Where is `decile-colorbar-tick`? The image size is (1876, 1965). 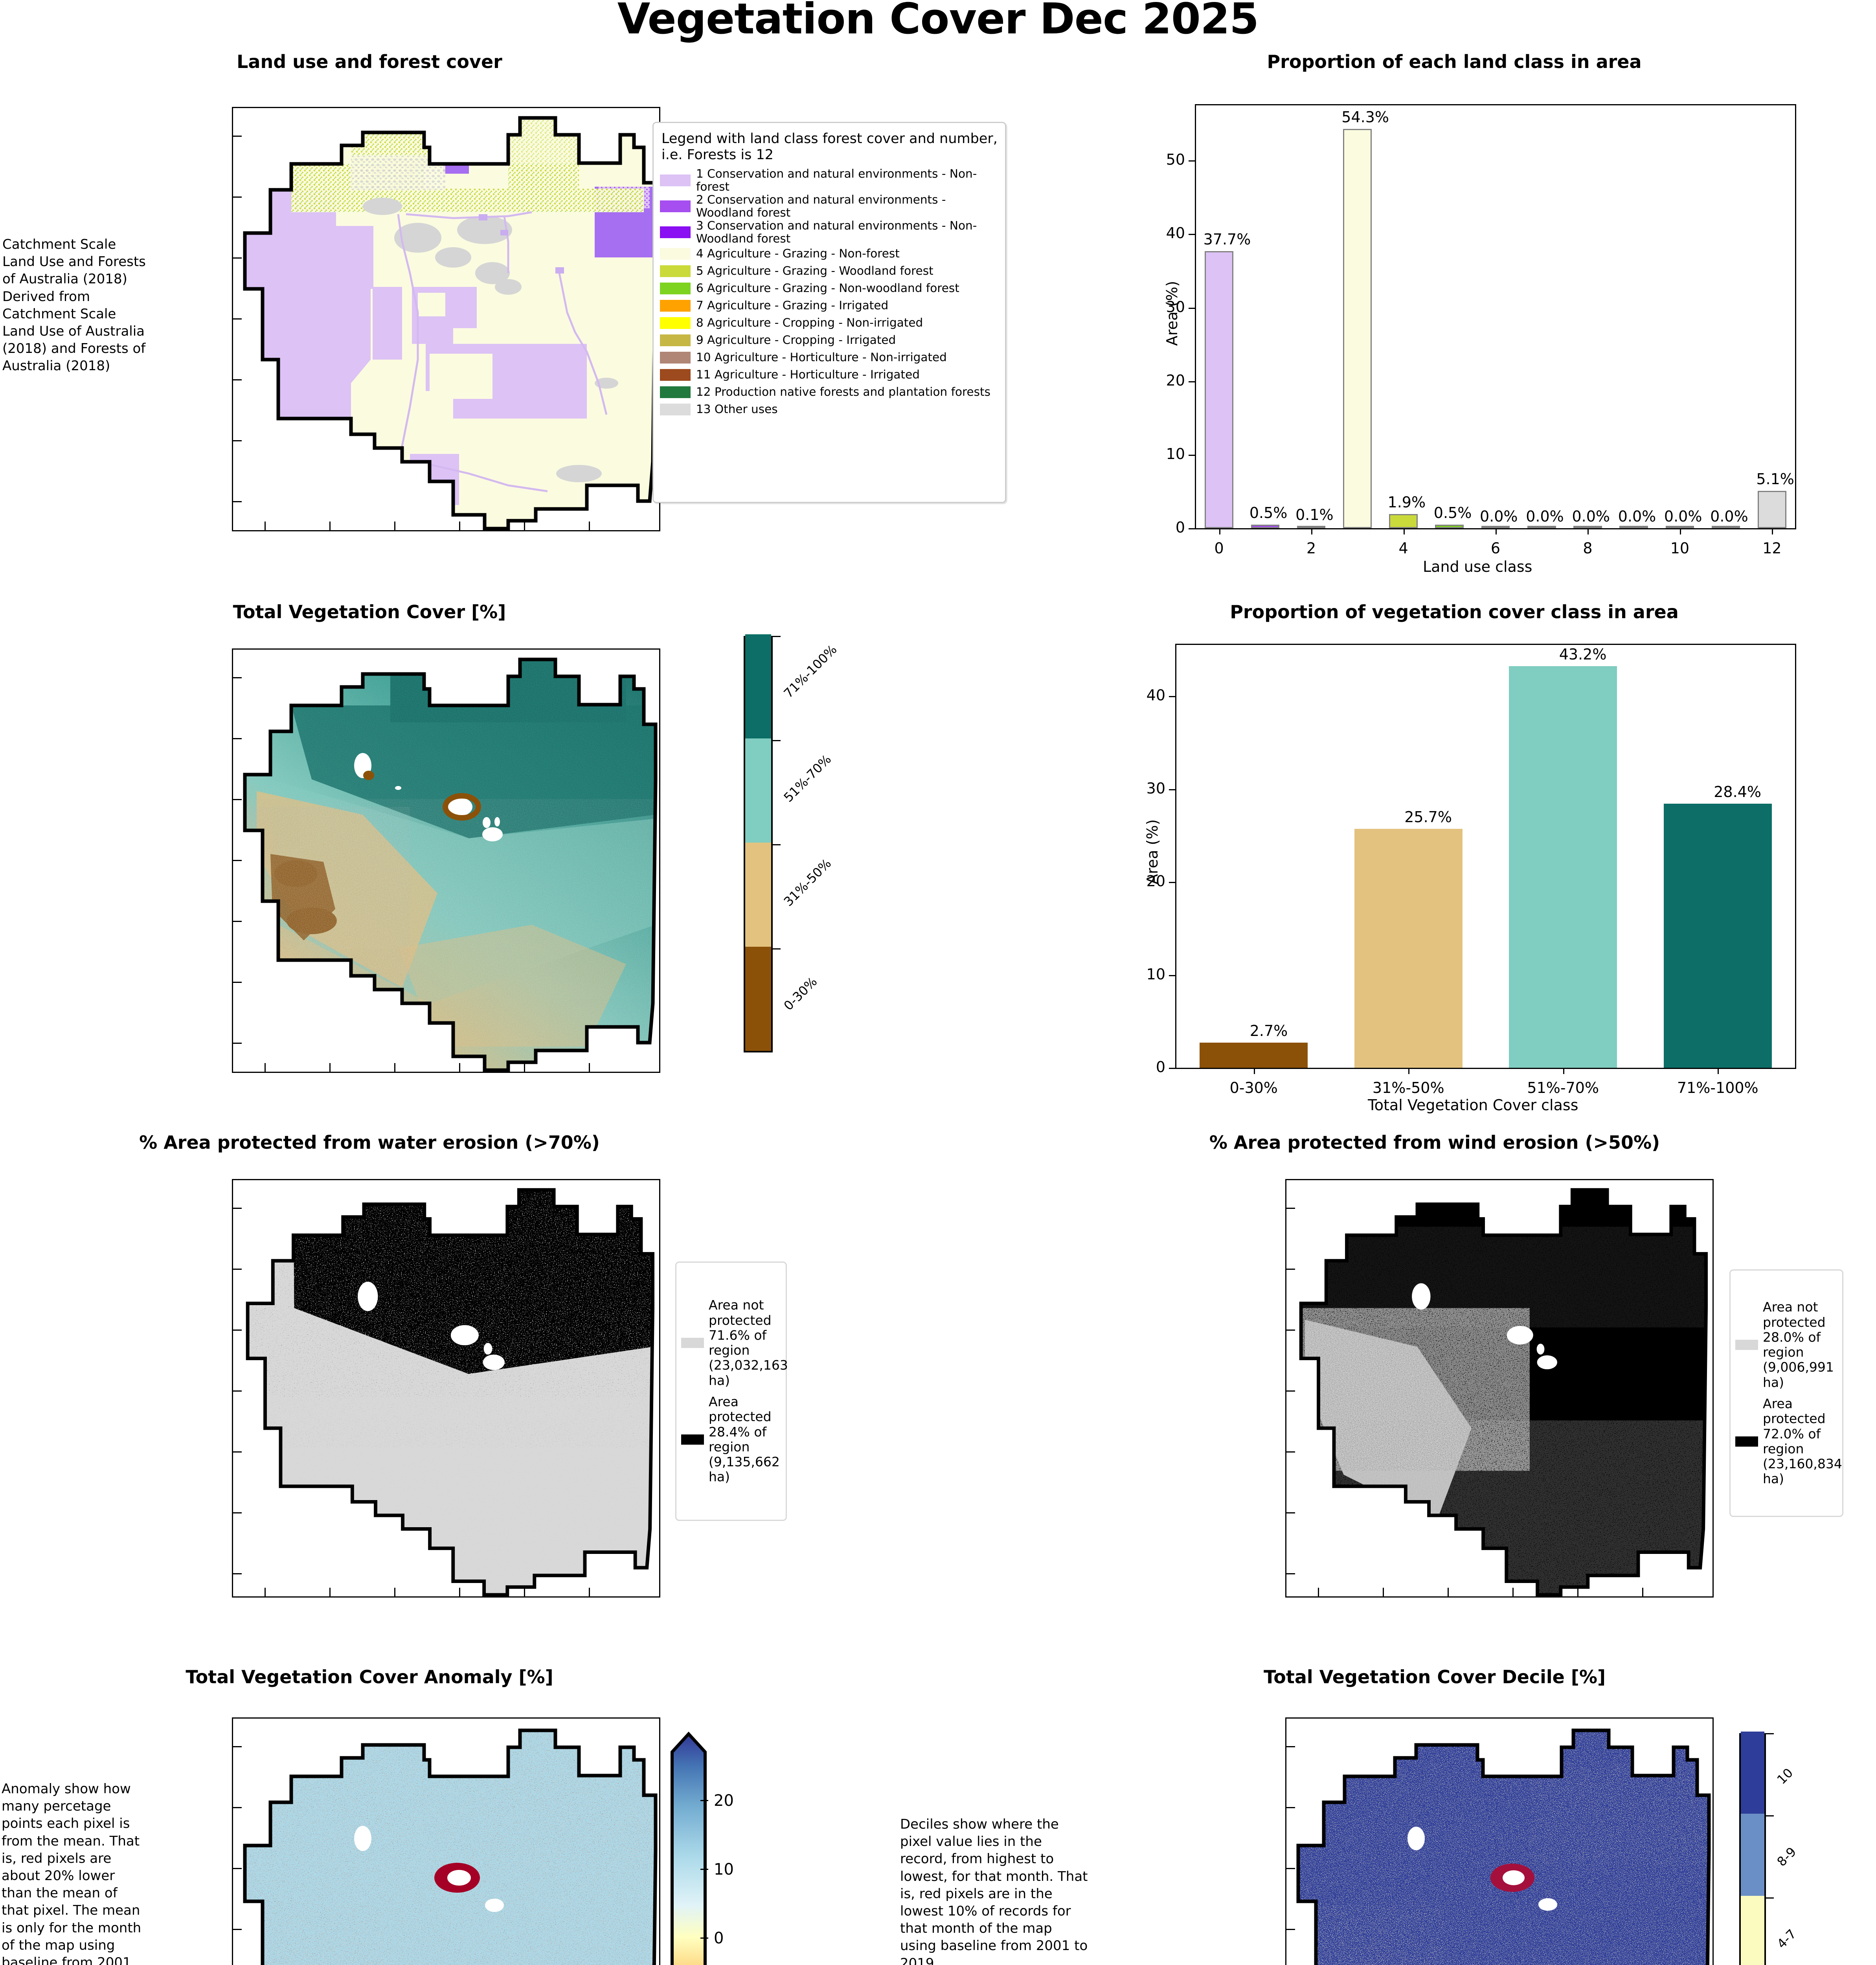
decile-colorbar-tick is located at coordinates (1770, 1815).